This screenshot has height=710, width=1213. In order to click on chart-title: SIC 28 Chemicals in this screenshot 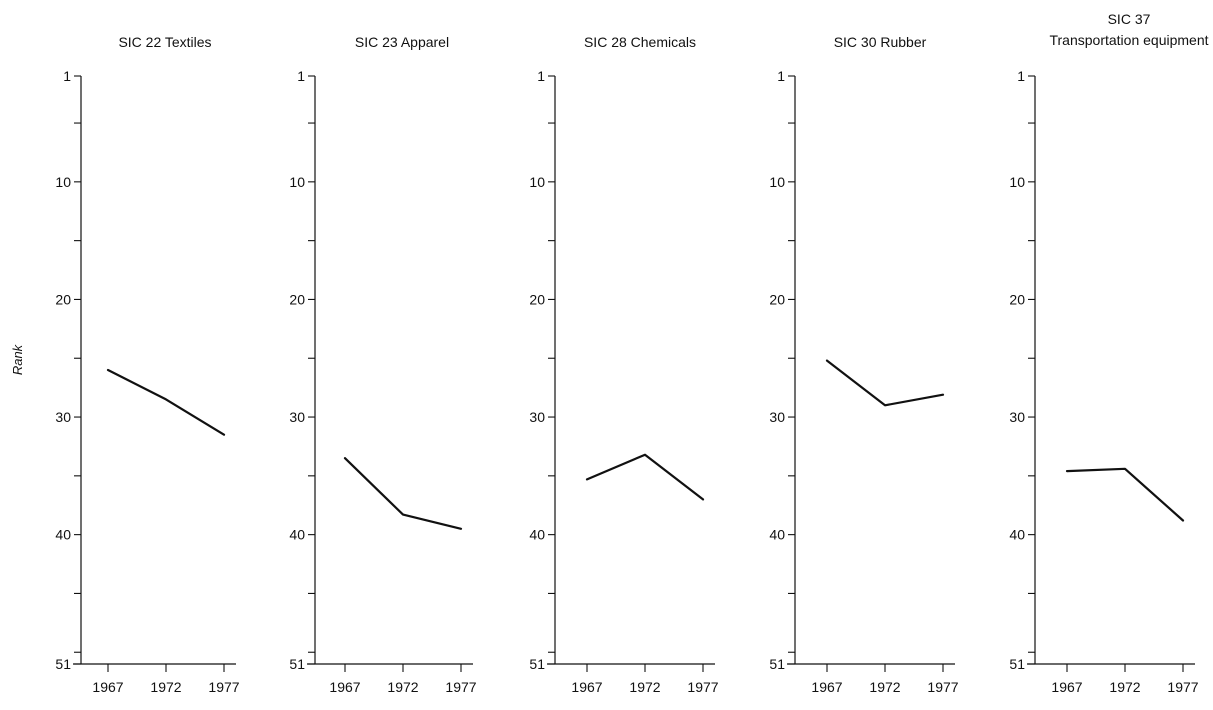, I will do `click(640, 42)`.